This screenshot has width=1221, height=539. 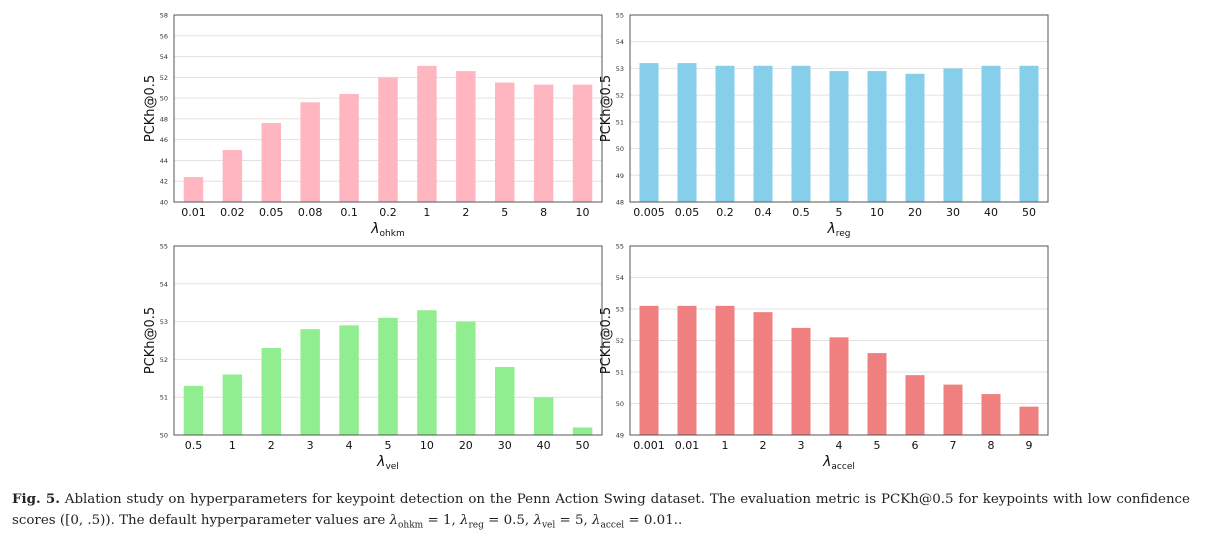 What do you see at coordinates (310, 212) in the screenshot?
I see `x-tick-label: 0.08` at bounding box center [310, 212].